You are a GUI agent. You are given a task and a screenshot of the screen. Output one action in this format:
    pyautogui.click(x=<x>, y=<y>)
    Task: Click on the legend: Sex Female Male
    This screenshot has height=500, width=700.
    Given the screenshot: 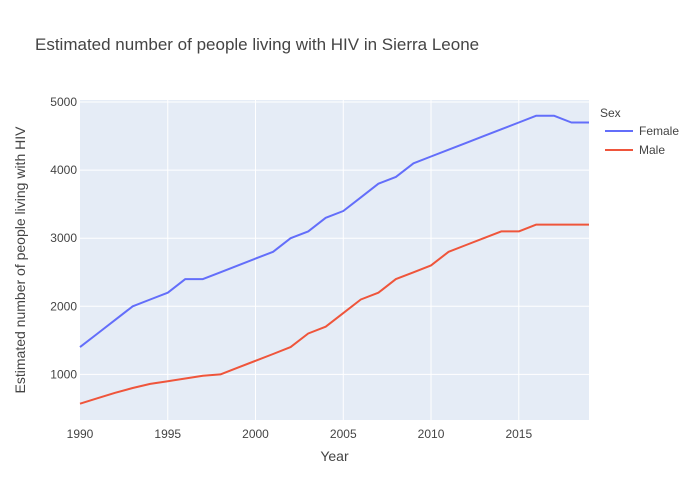 What is the action you would take?
    pyautogui.click(x=639, y=131)
    